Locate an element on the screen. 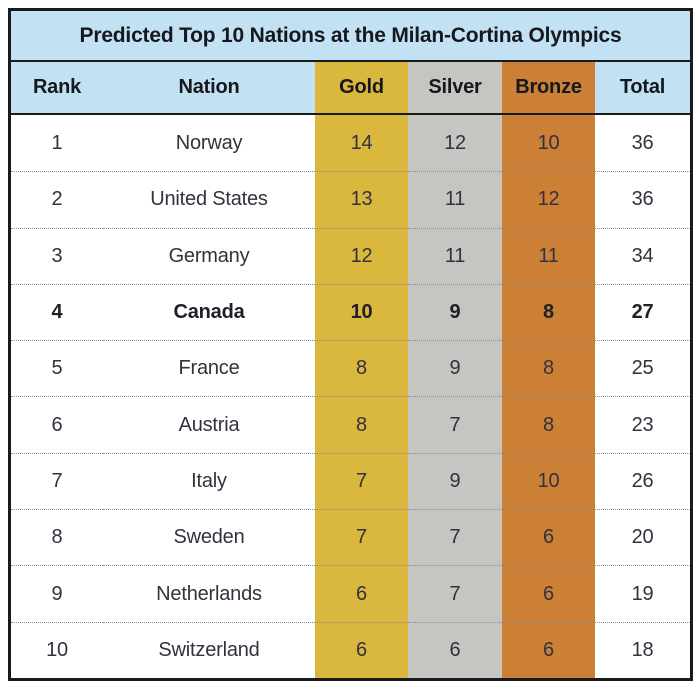  rank-cell: 7 is located at coordinates (57, 480).